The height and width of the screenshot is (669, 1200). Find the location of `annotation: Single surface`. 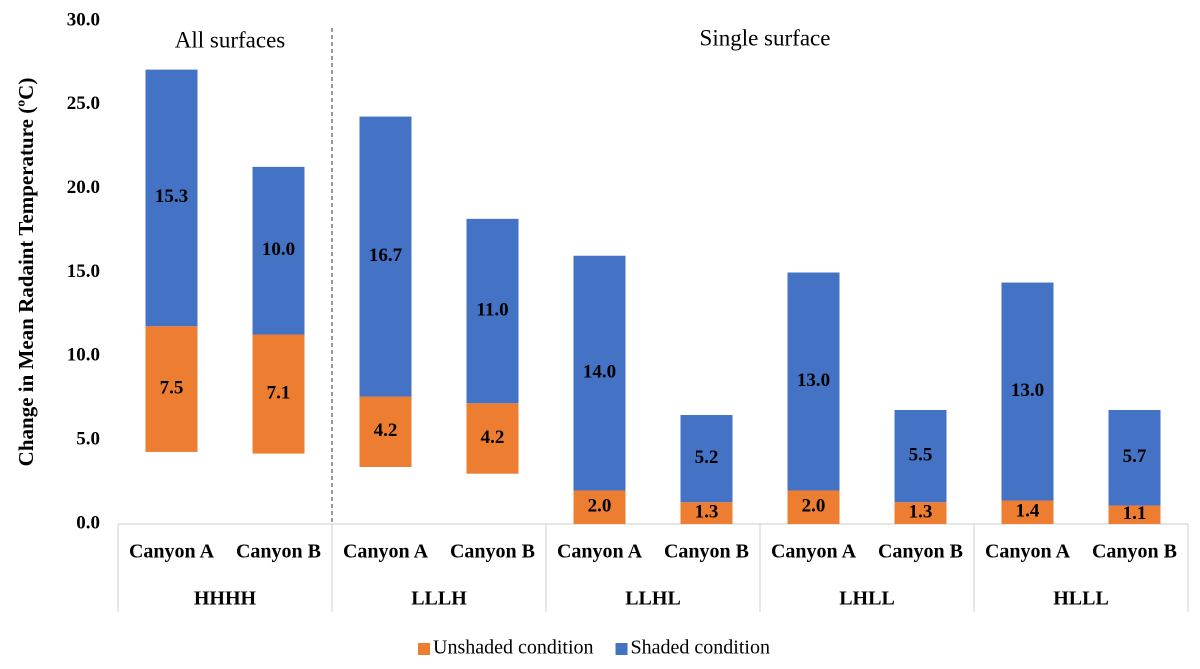

annotation: Single surface is located at coordinates (765, 37).